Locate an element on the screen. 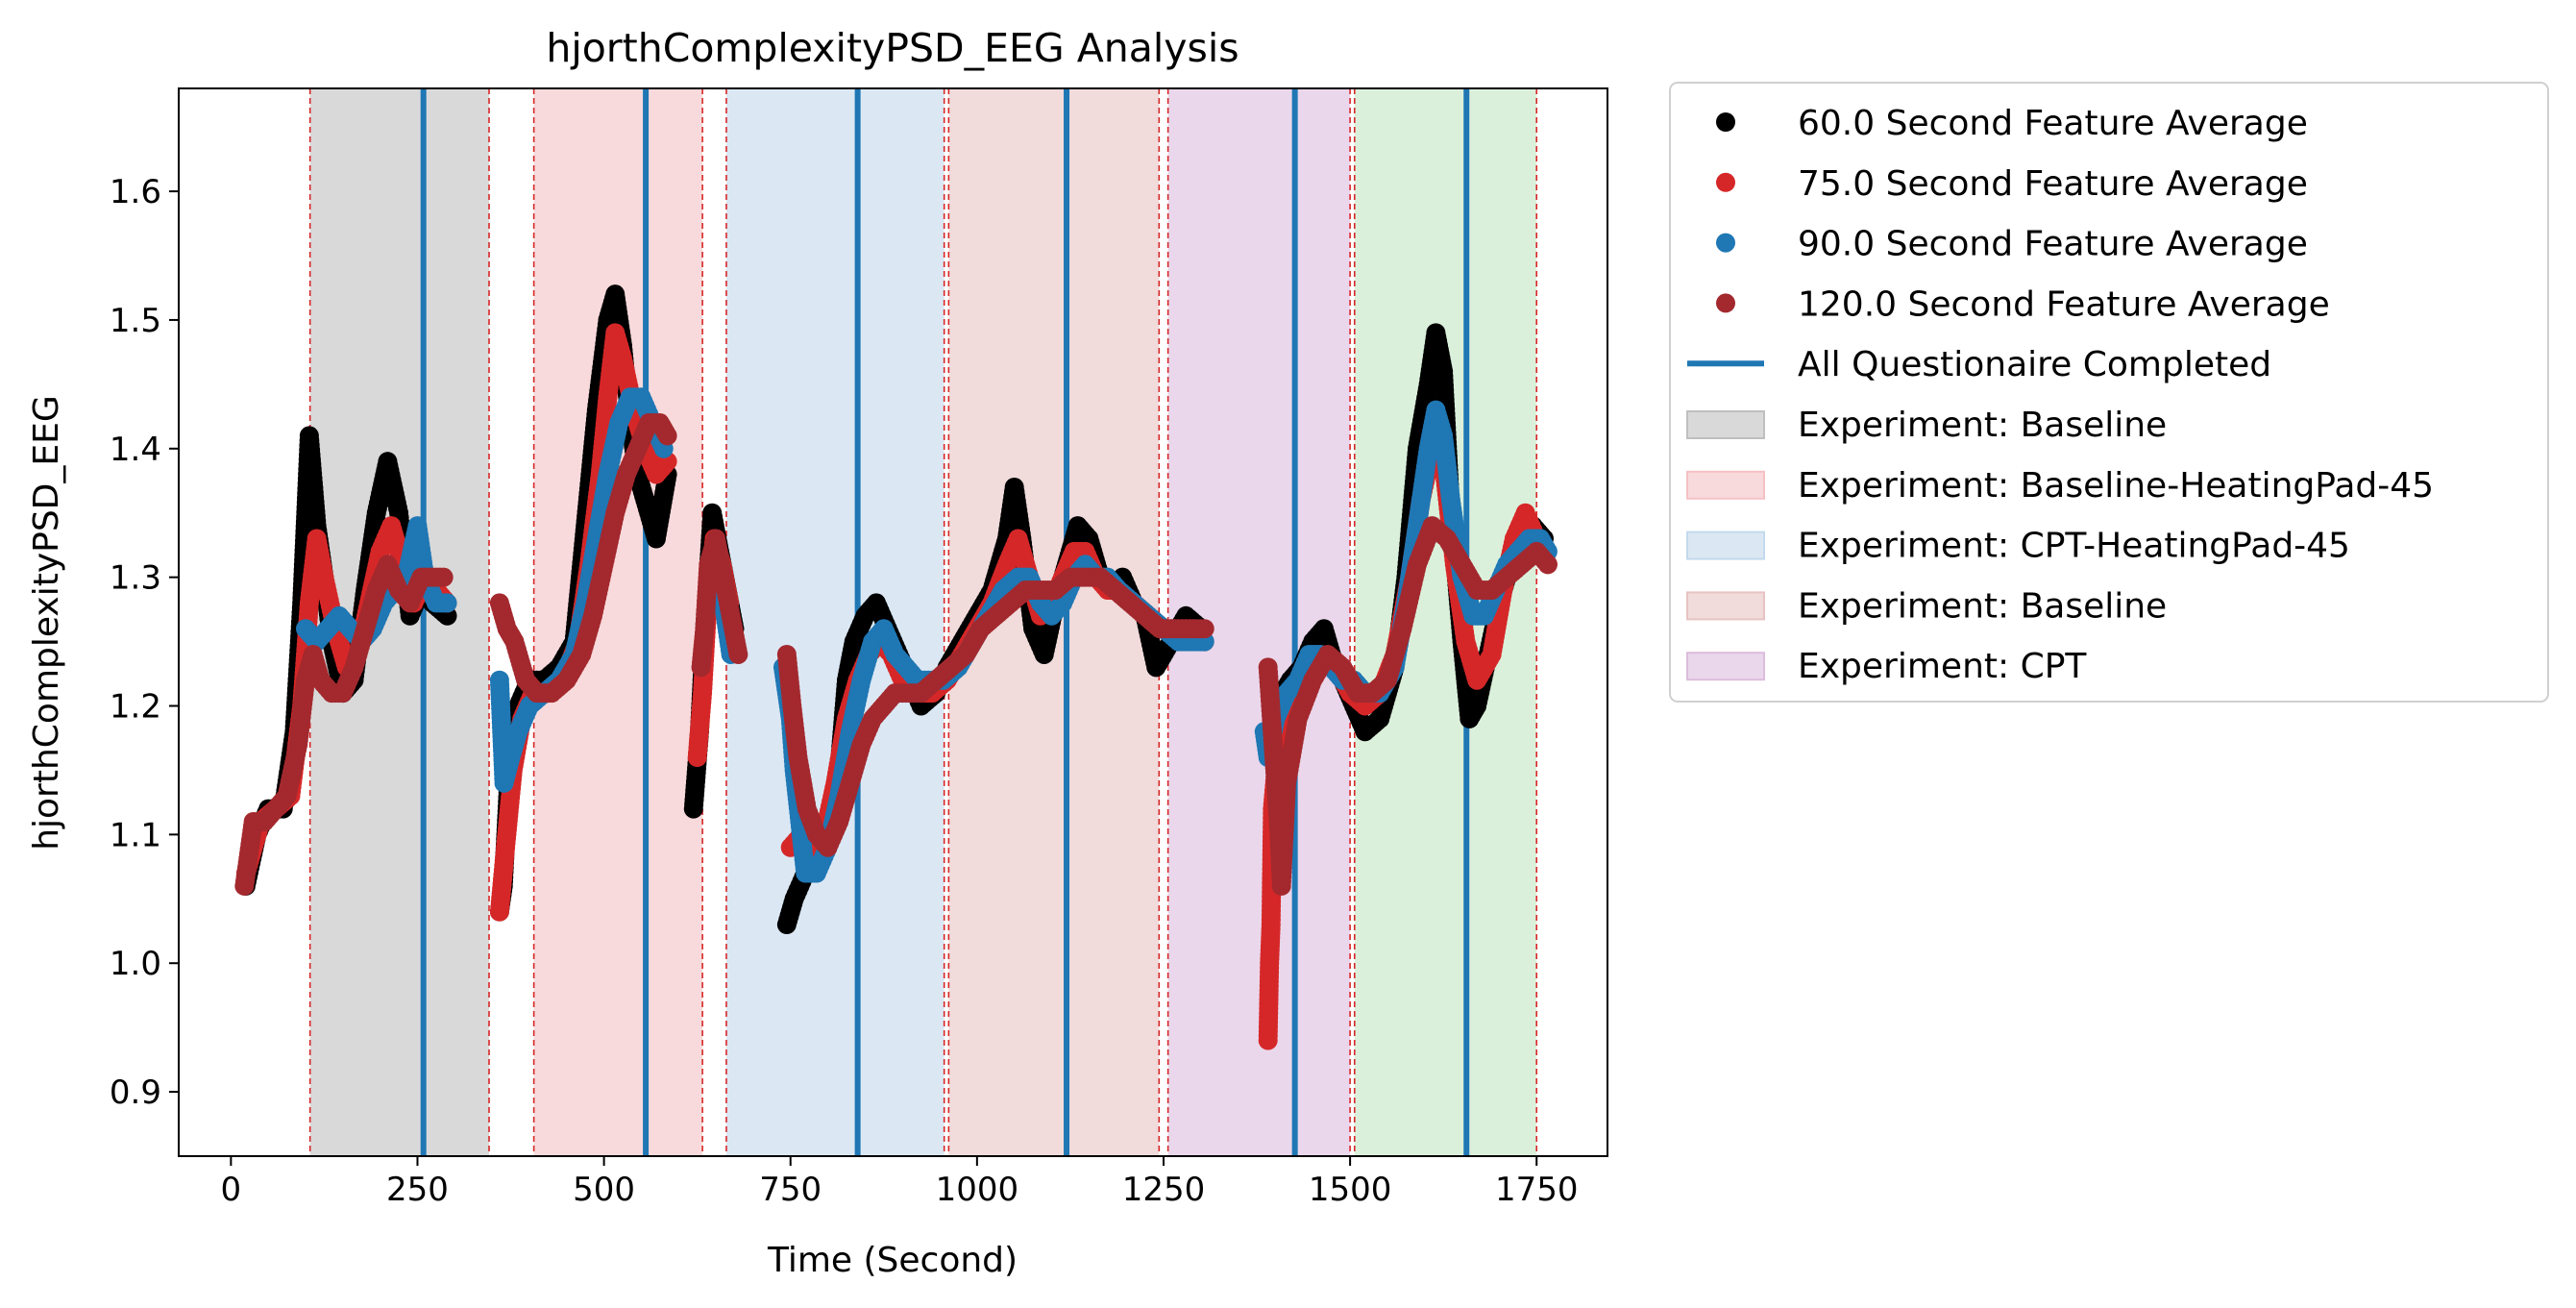  y-tick-label-0: 0.9 is located at coordinates (135, 1093).